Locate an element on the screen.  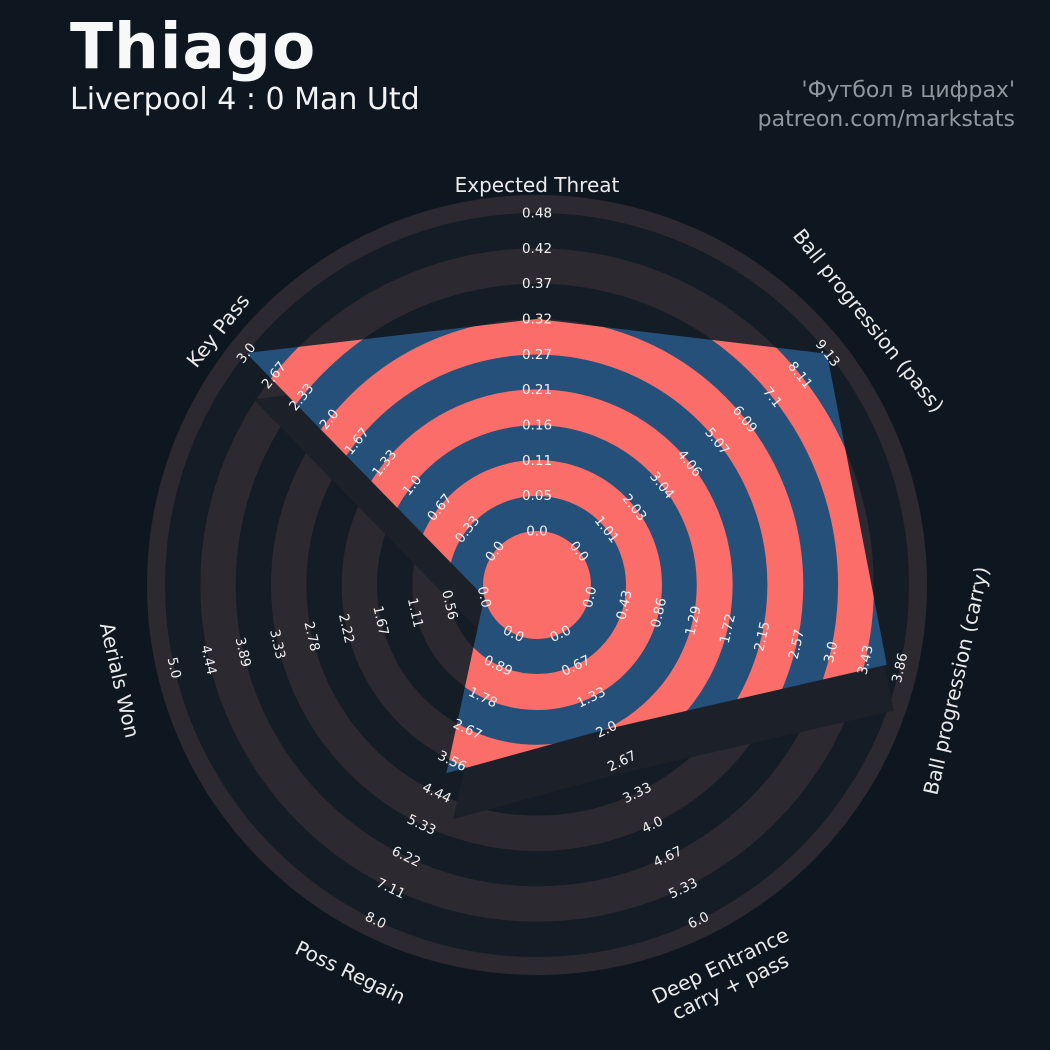
tick-label: 0.21 is located at coordinates (537, 390).